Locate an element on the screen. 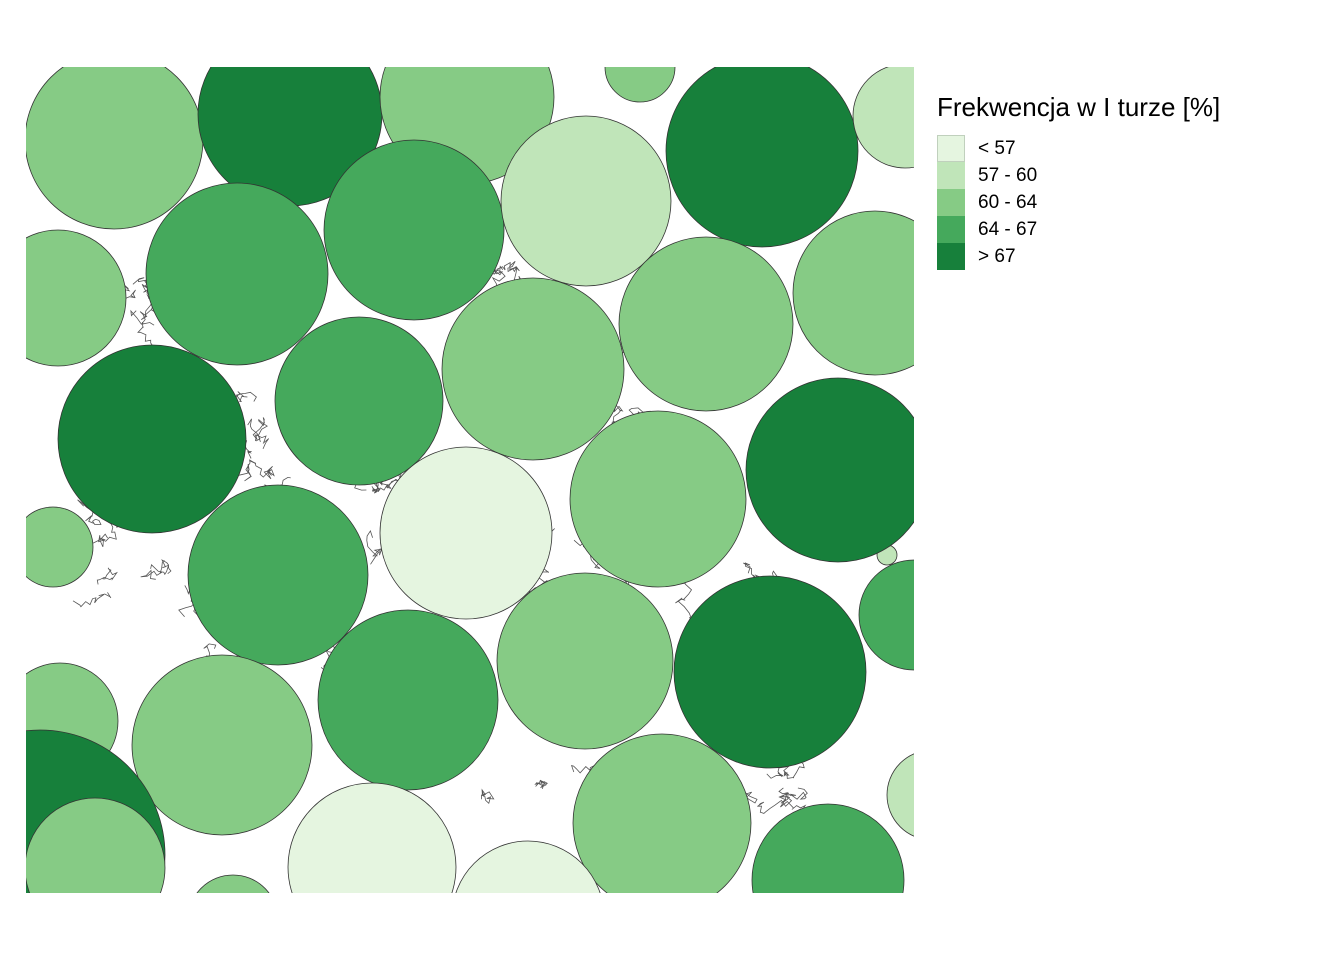 The height and width of the screenshot is (960, 1344). legend-label-gt67: > 67 is located at coordinates (997, 256).